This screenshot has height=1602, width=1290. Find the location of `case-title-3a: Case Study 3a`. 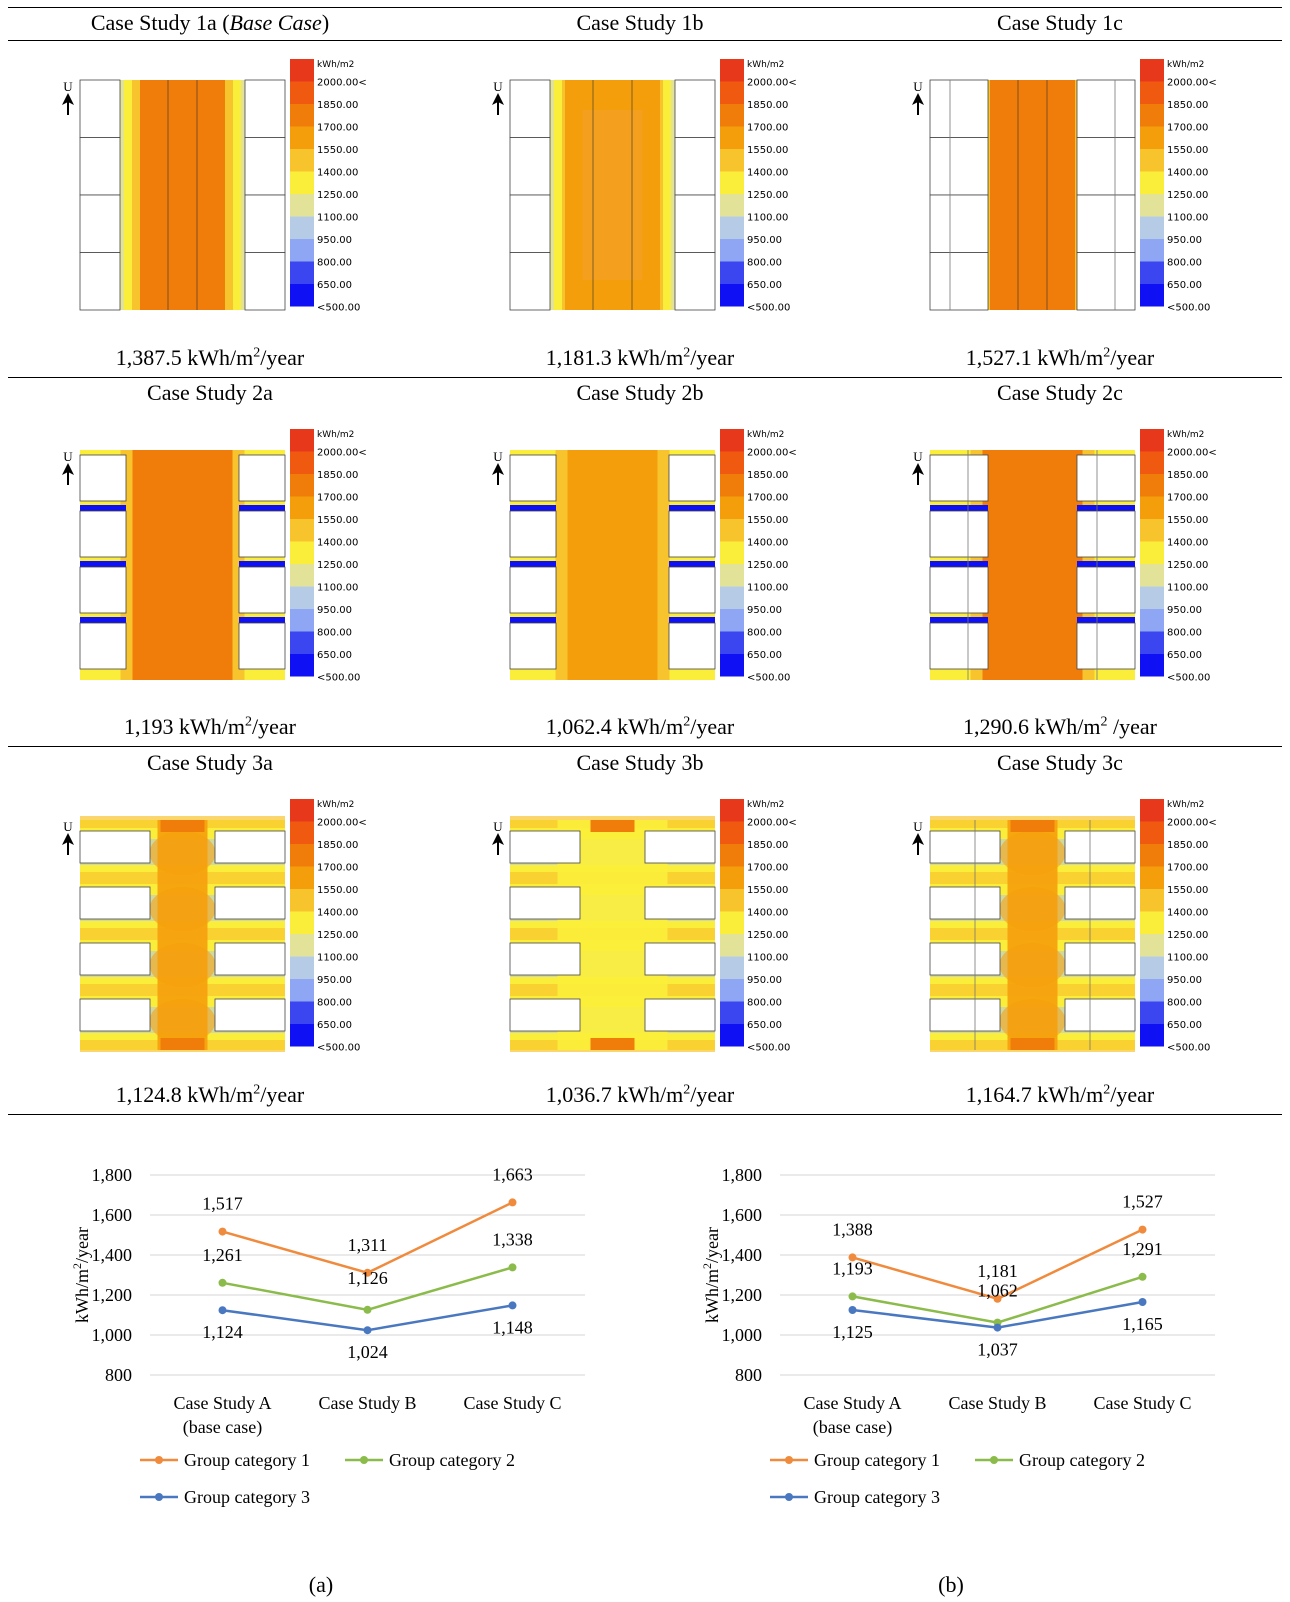

case-title-3a: Case Study 3a is located at coordinates (210, 762).